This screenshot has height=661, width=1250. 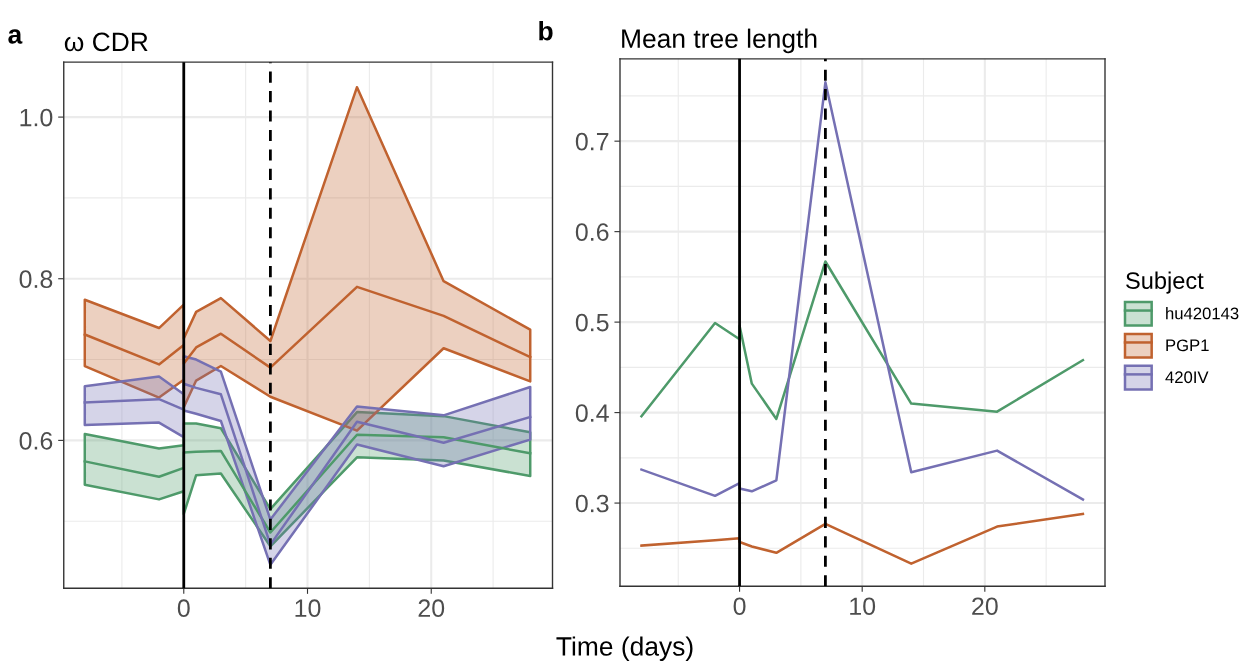 I want to click on chart-title: Mean tree length, so click(x=719, y=41).